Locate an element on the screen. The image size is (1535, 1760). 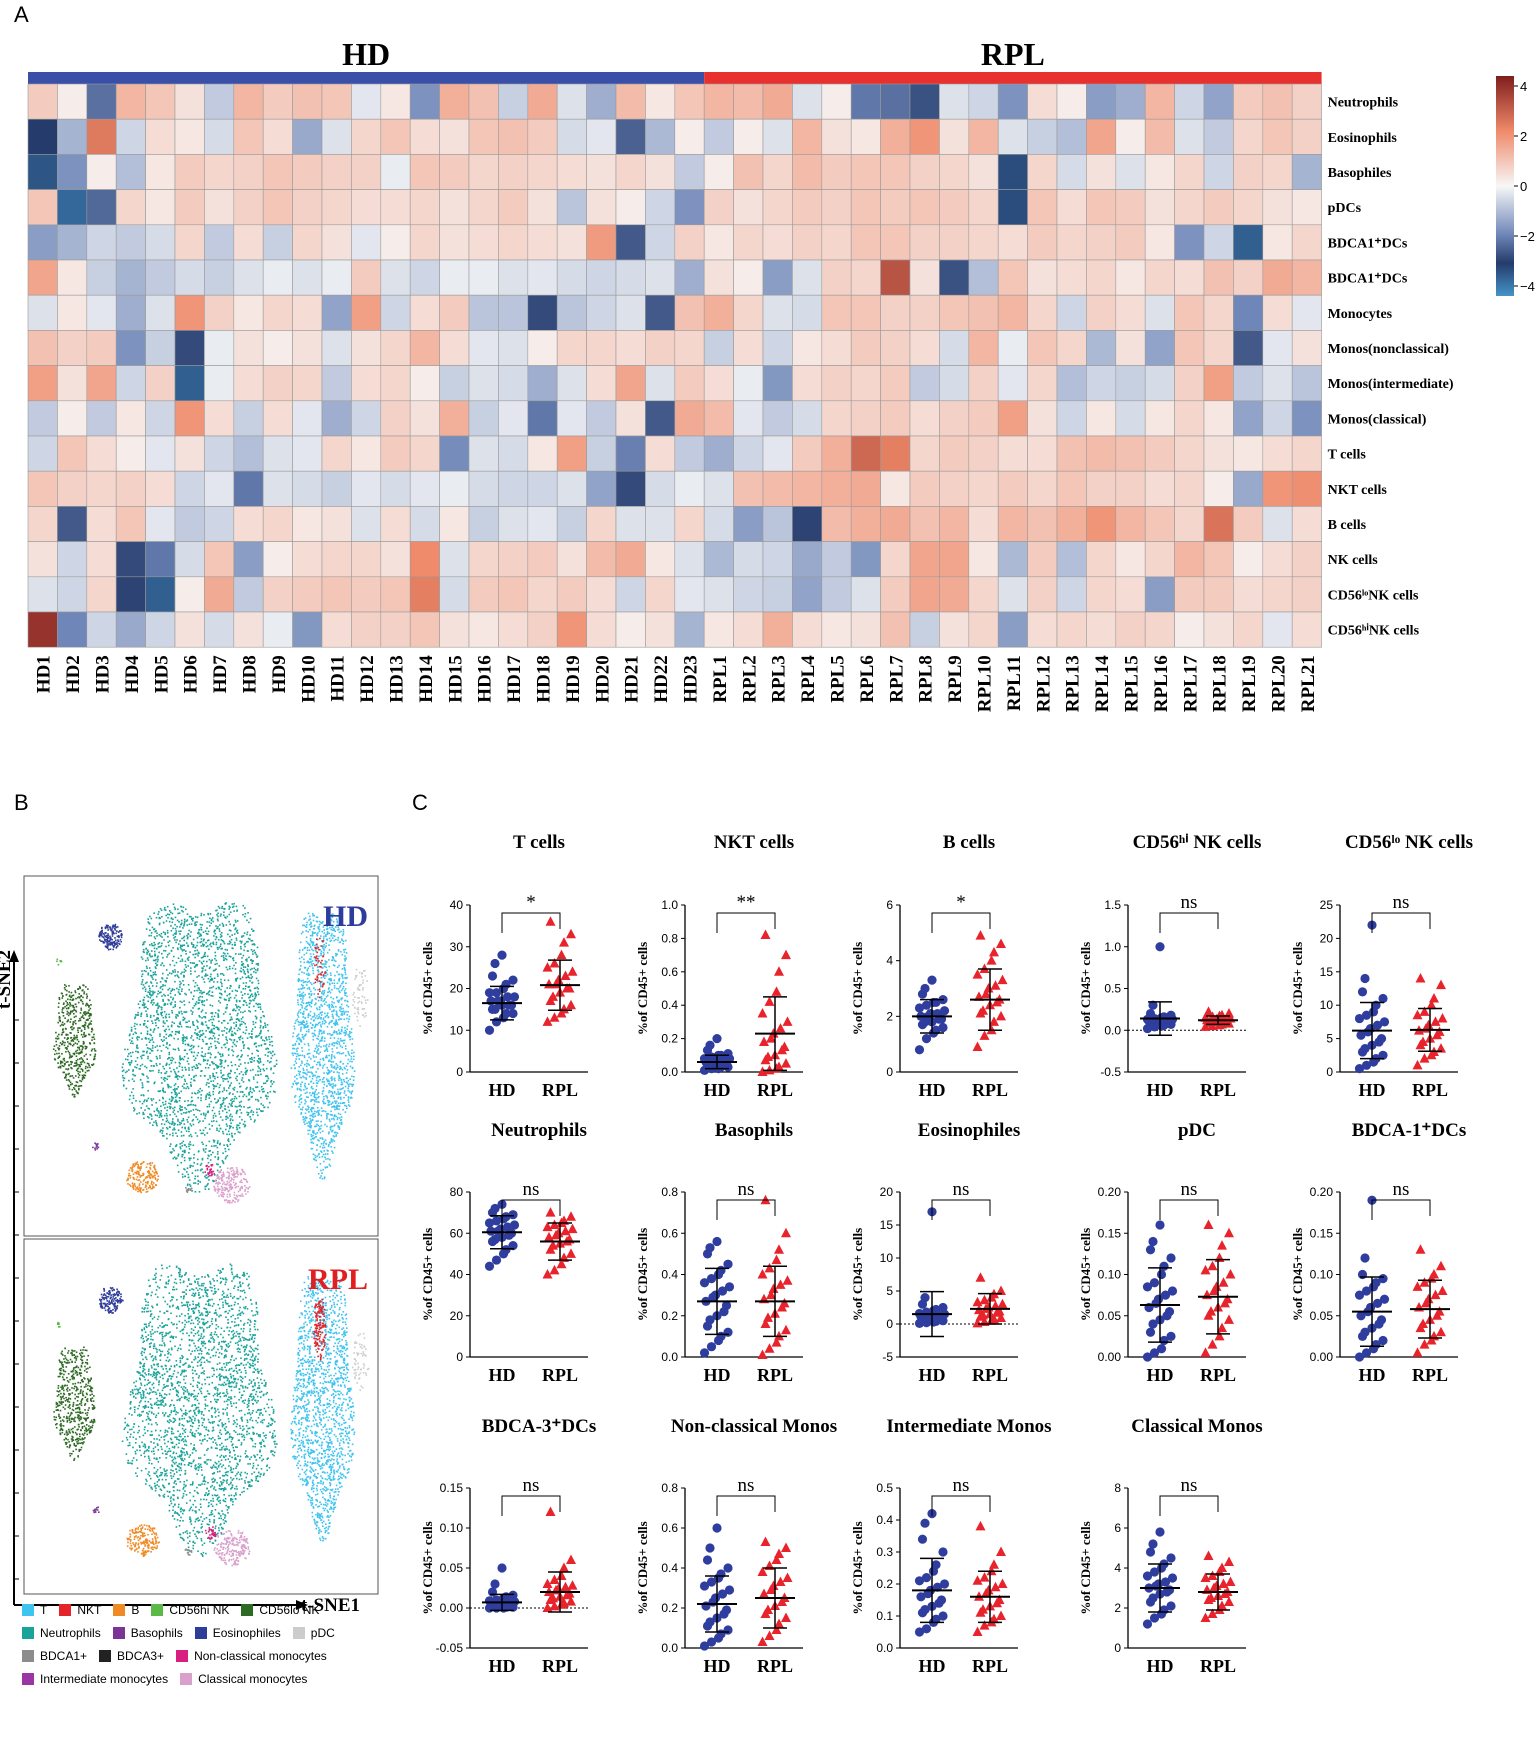
hd-points is located at coordinates (502, 993).